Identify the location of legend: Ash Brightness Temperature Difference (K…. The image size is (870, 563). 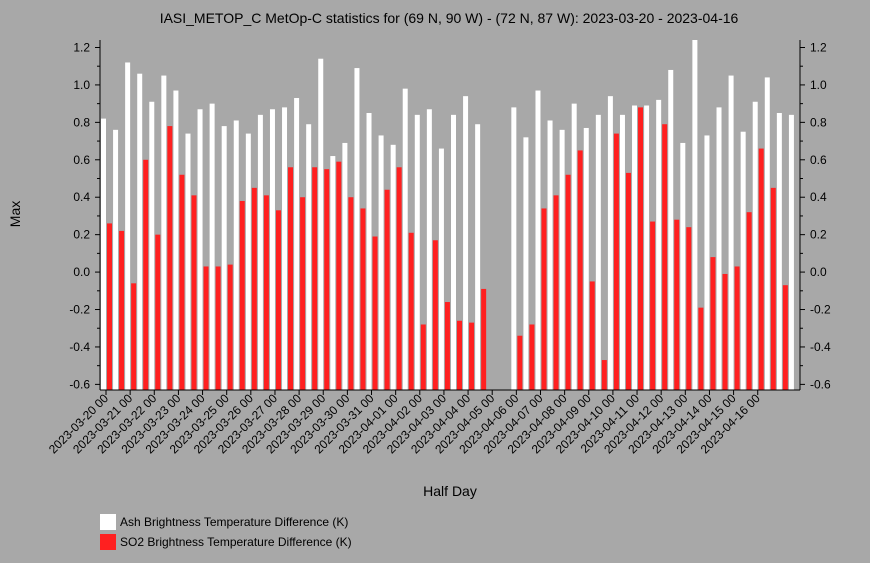
(226, 532).